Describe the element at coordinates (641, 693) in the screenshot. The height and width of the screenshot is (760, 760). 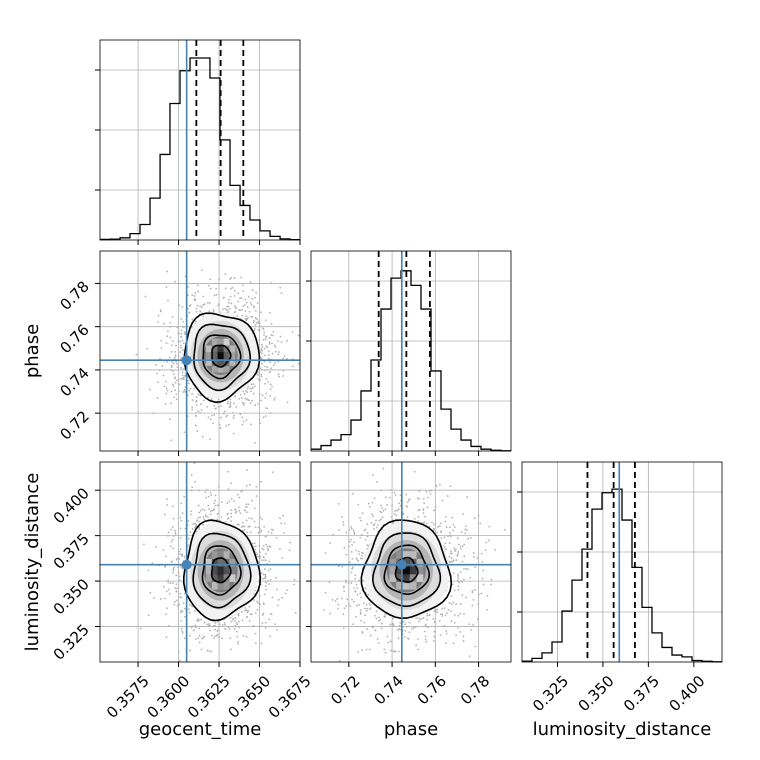
I see `x-tick-label: 0.375` at that location.